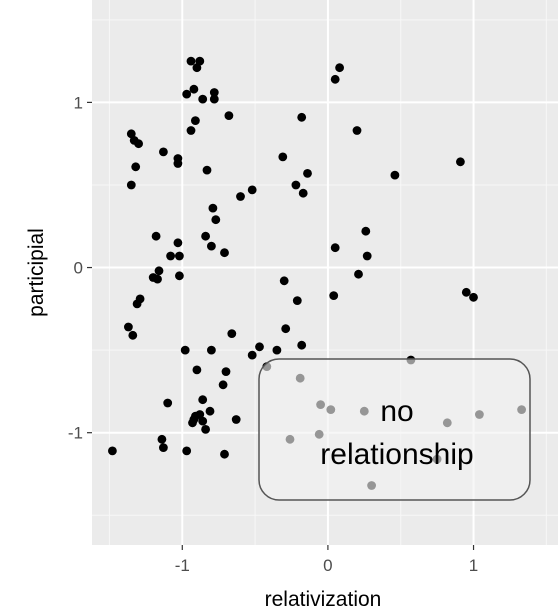 This screenshot has width=558, height=613. Describe the element at coordinates (394, 429) in the screenshot. I see `annotation-box` at that location.